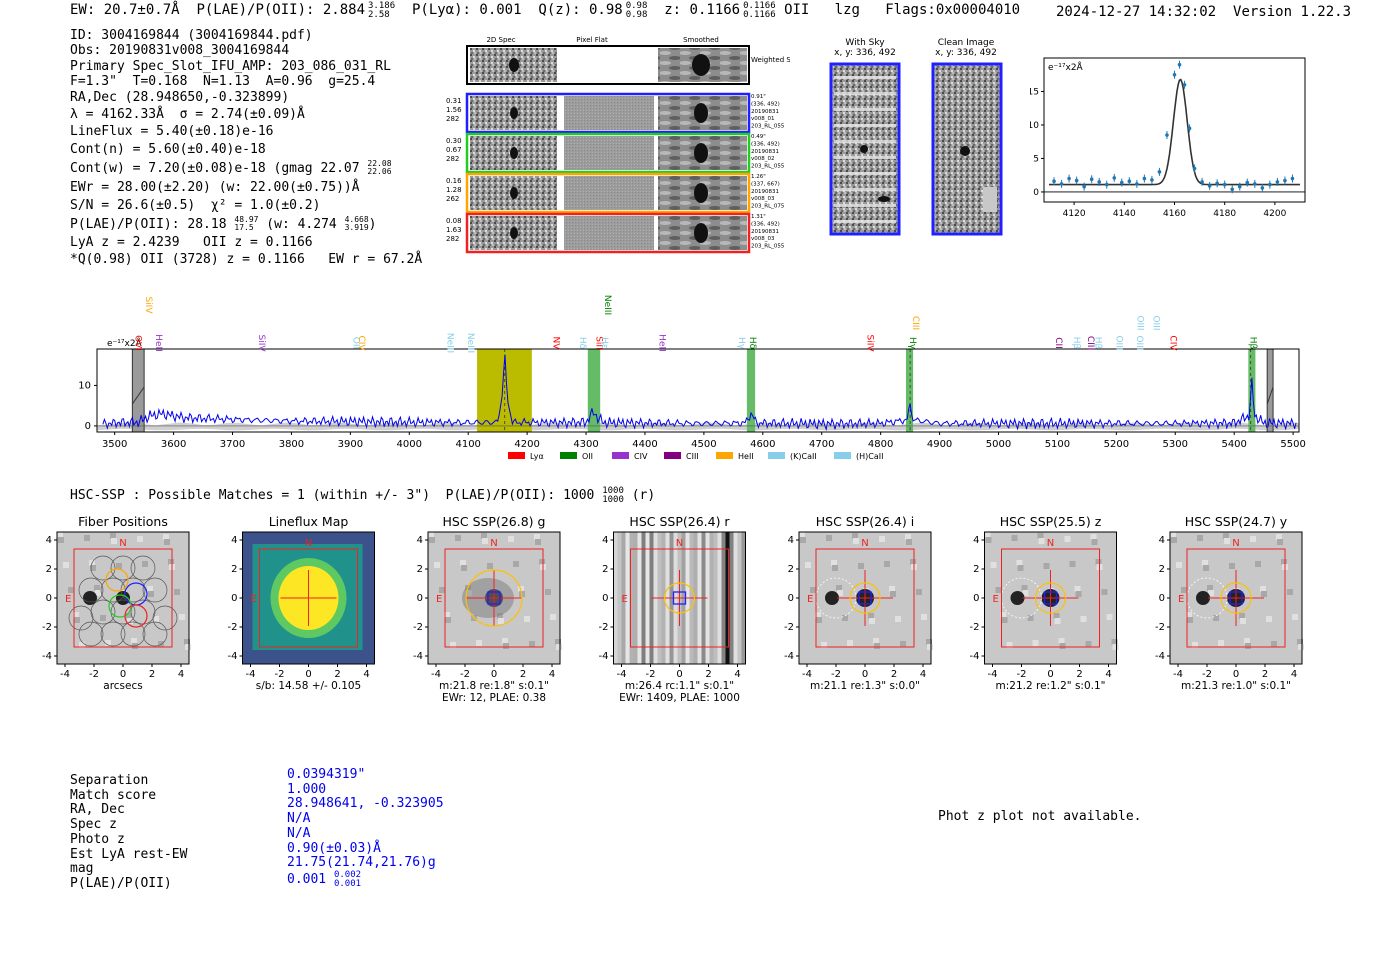 Image resolution: width=1400 pixels, height=953 pixels. I want to click on zoom-fit-line, so click(1174, 132).